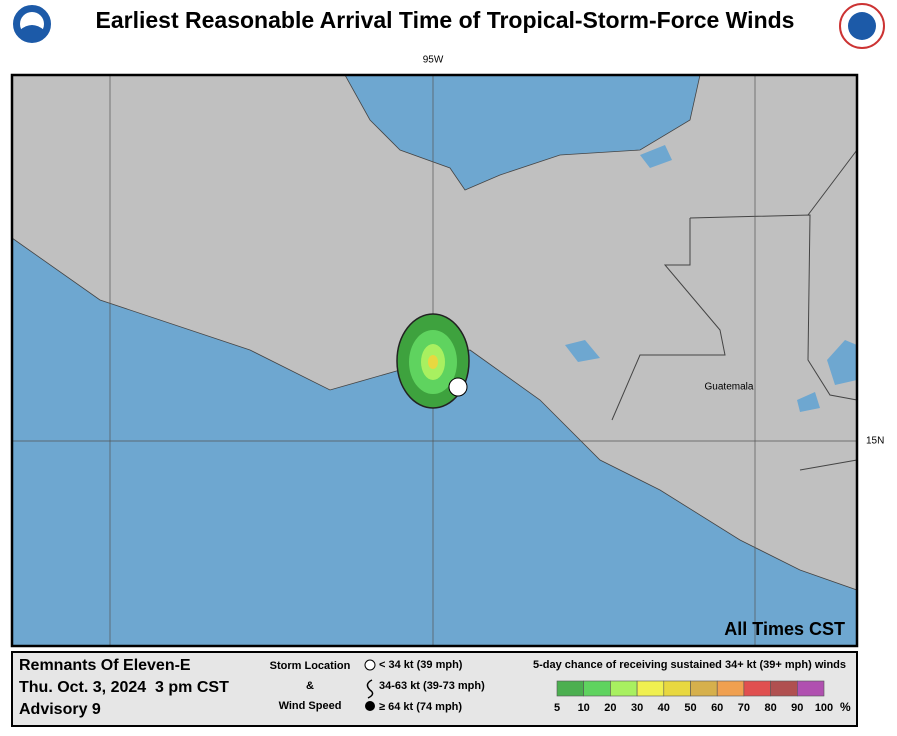 This screenshot has width=897, height=736. Describe the element at coordinates (433, 60) in the screenshot. I see `lon-label: 95W` at that location.